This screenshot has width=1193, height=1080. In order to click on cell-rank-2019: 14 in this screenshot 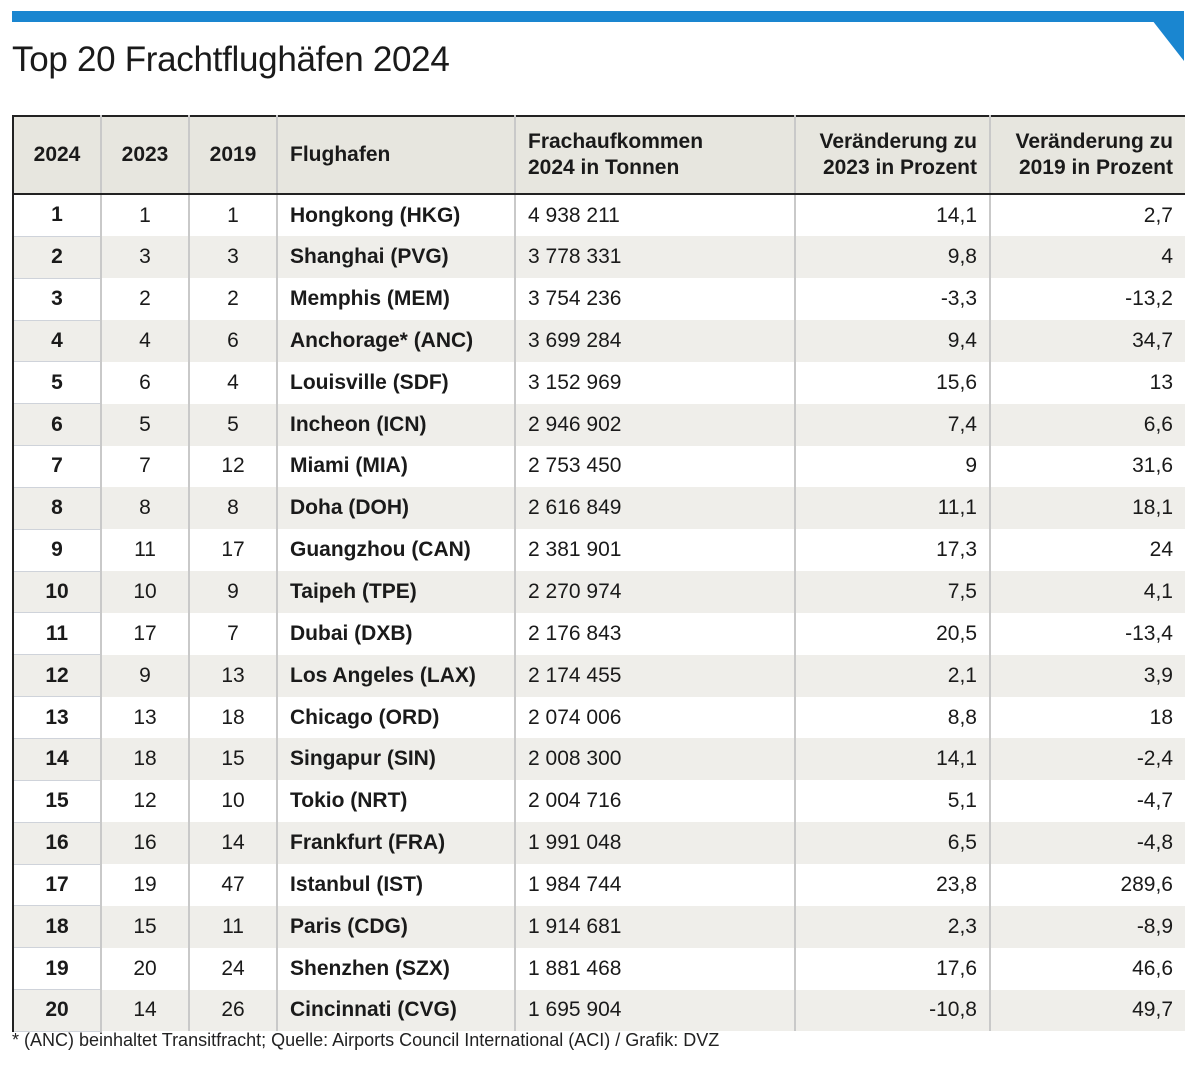, I will do `click(233, 843)`.